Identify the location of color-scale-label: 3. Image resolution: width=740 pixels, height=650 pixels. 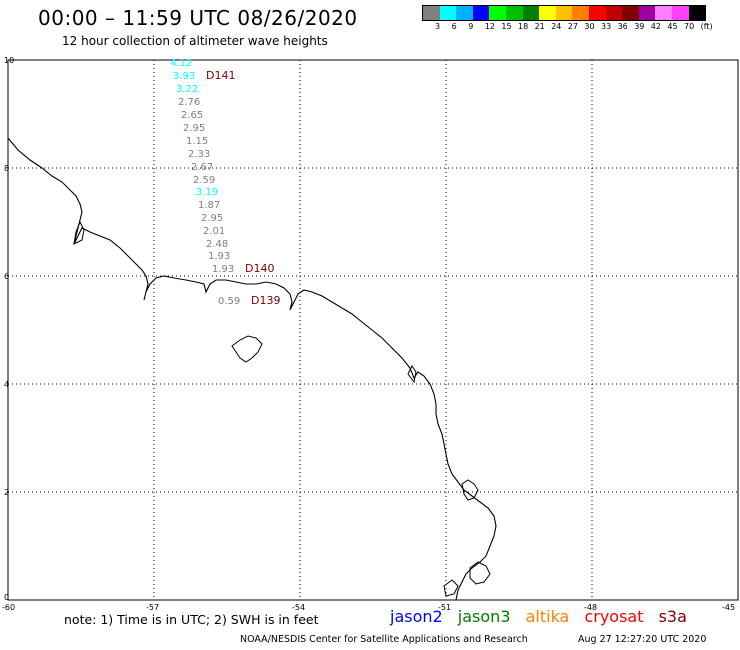
(438, 26).